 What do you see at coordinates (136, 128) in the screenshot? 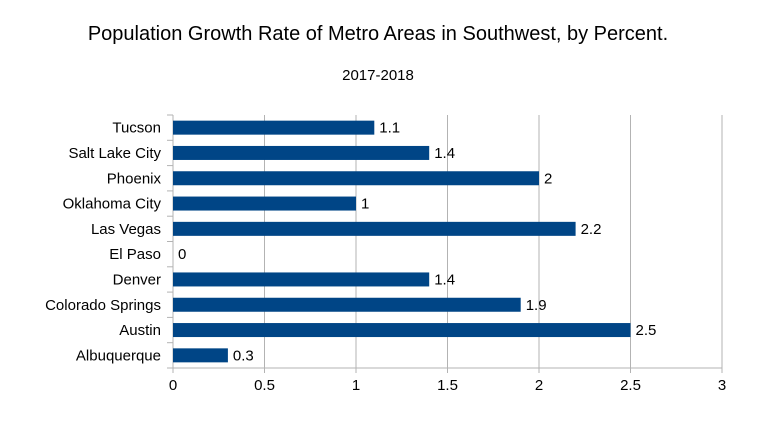
I see `y-category-label: Tucson` at bounding box center [136, 128].